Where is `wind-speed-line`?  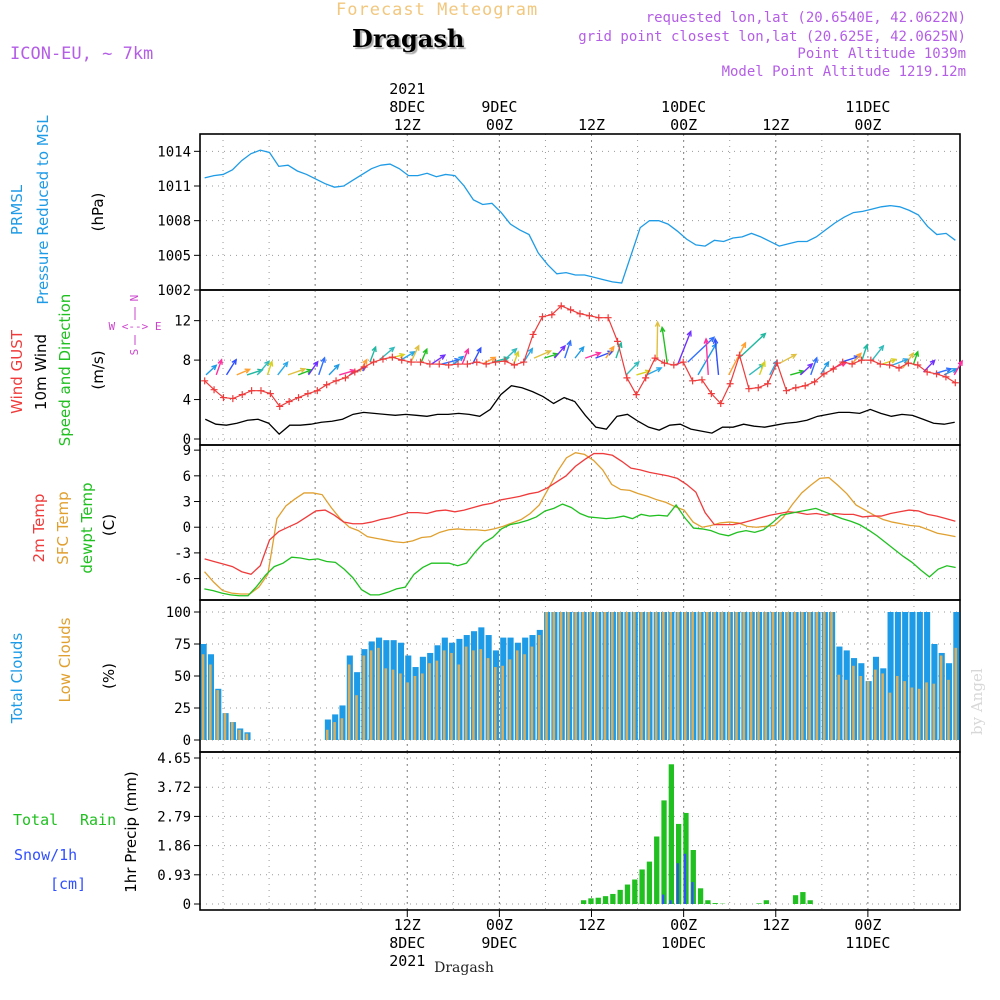
wind-speed-line is located at coordinates (580, 410).